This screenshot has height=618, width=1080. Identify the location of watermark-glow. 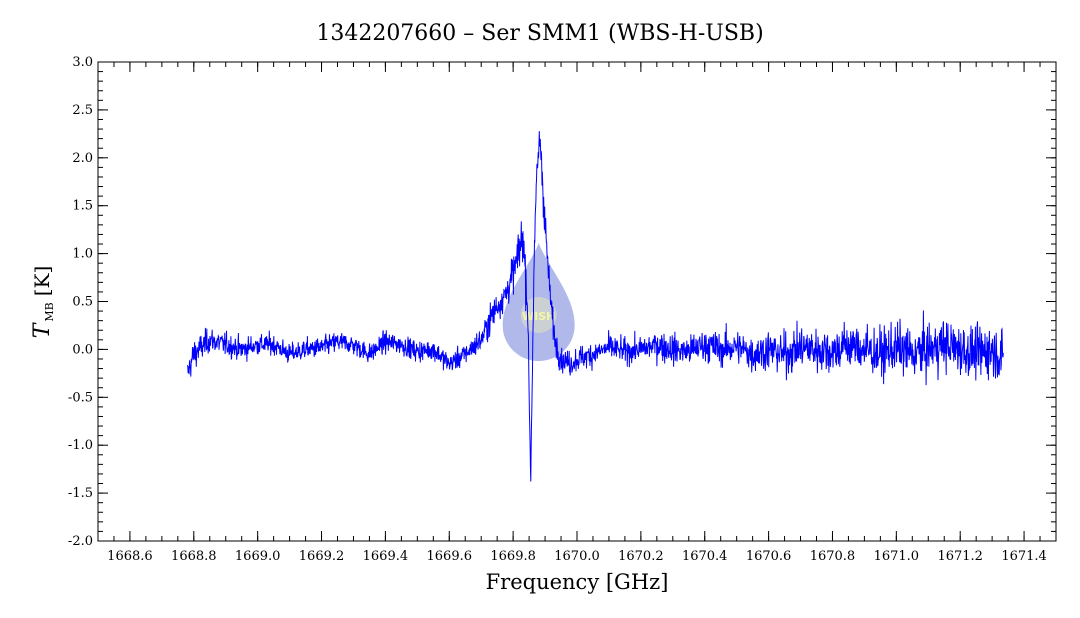
(538, 315).